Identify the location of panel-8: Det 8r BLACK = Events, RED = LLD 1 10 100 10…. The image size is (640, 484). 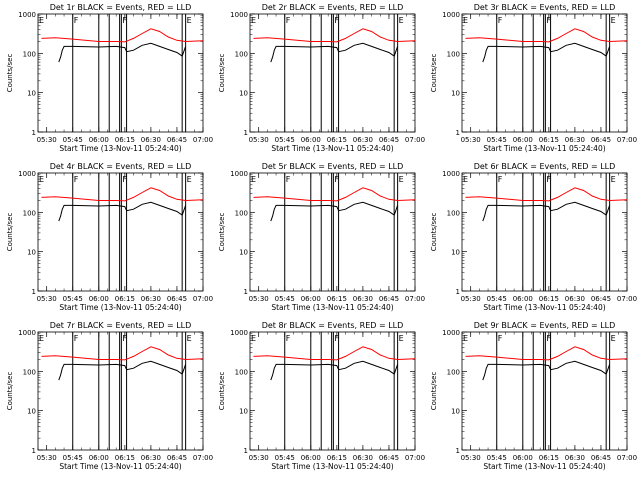
(321, 396).